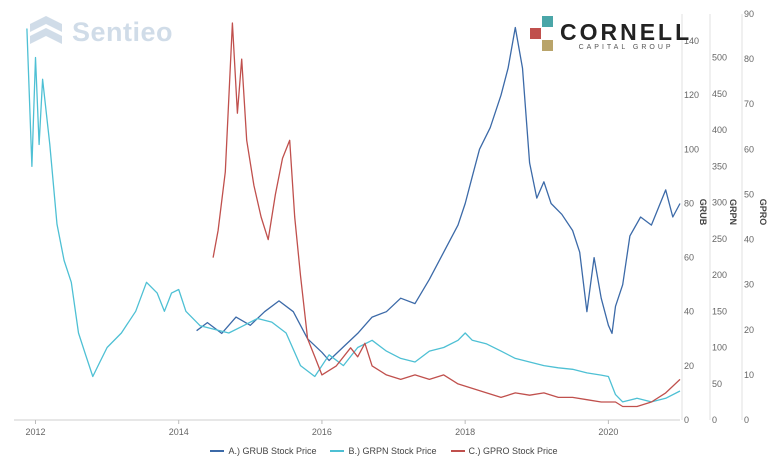  I want to click on y-axis-title-grub: GRUB, so click(703, 212).